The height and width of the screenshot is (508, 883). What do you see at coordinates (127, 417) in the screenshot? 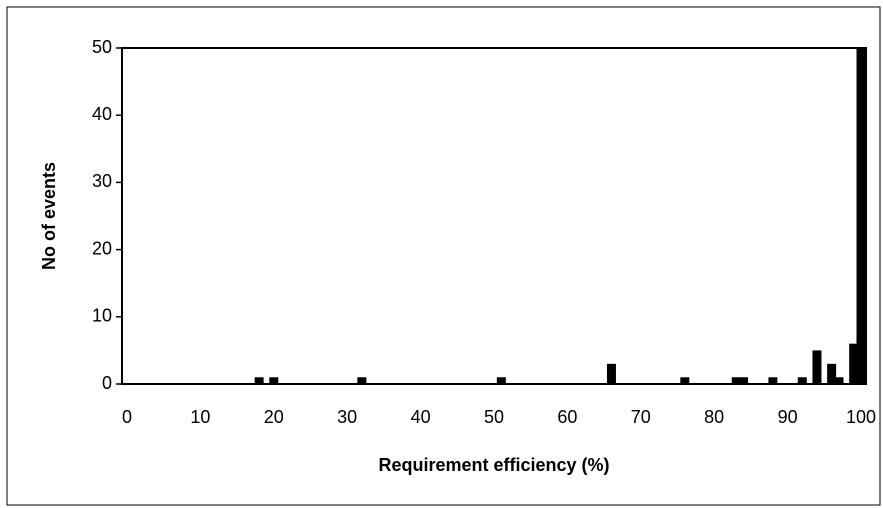
I see `x-tick-label: 0` at bounding box center [127, 417].